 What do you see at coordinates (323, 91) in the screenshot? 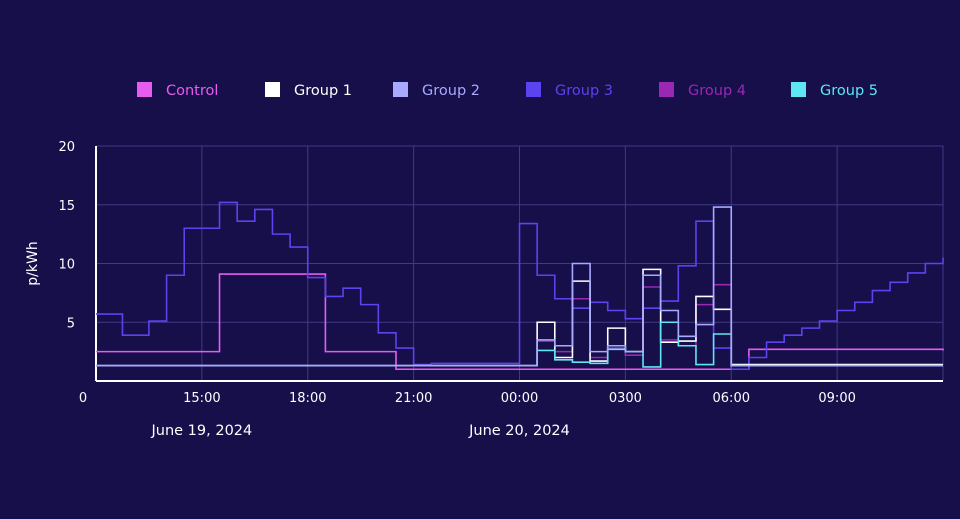
I see `legend-label-2: Group 1` at bounding box center [323, 91].